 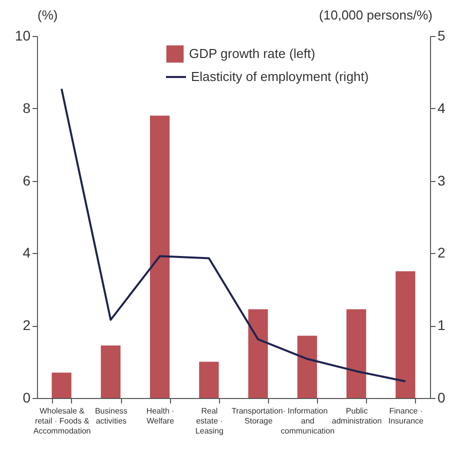 What do you see at coordinates (26, 180) in the screenshot?
I see `y-tick-label: 6` at bounding box center [26, 180].